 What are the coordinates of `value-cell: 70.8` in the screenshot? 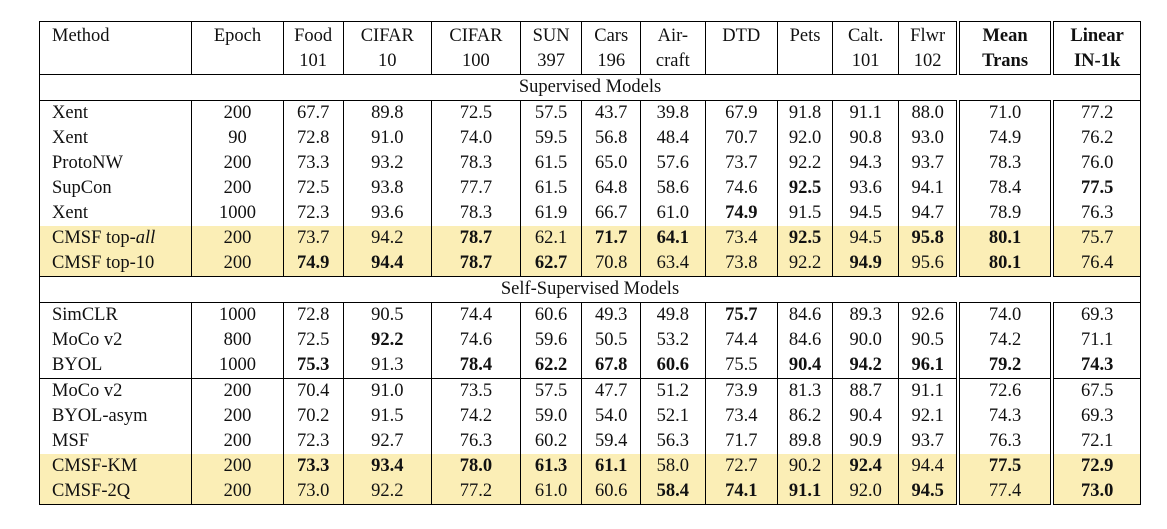 It's located at (611, 264).